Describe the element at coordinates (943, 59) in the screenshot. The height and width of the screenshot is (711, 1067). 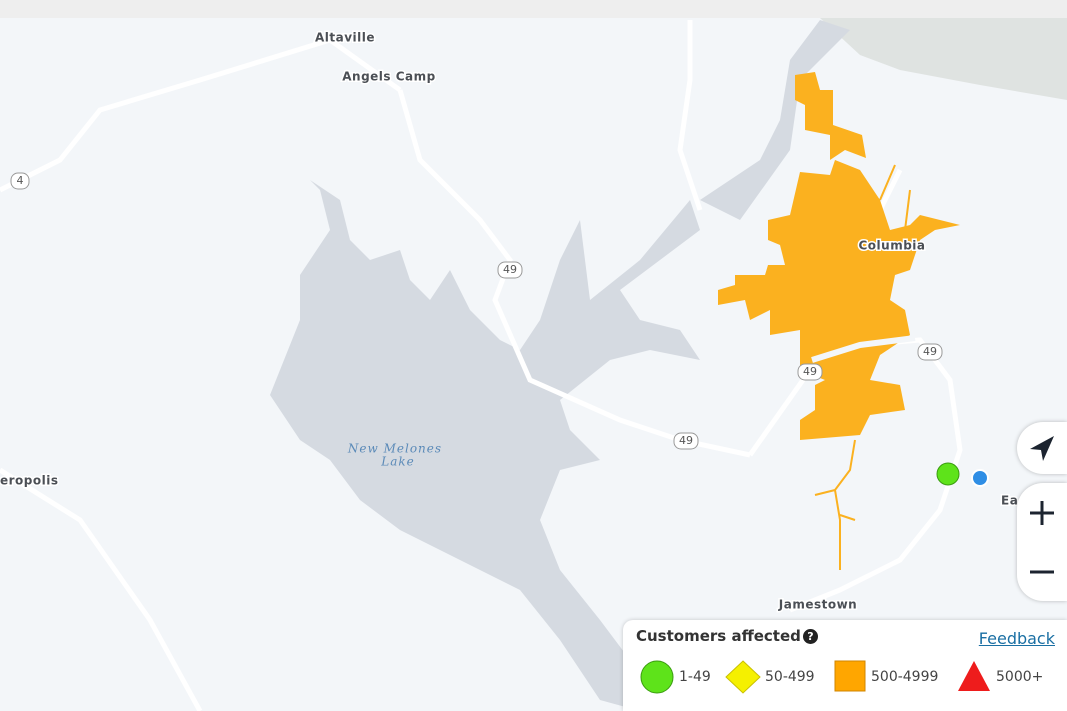
I see `terrain` at that location.